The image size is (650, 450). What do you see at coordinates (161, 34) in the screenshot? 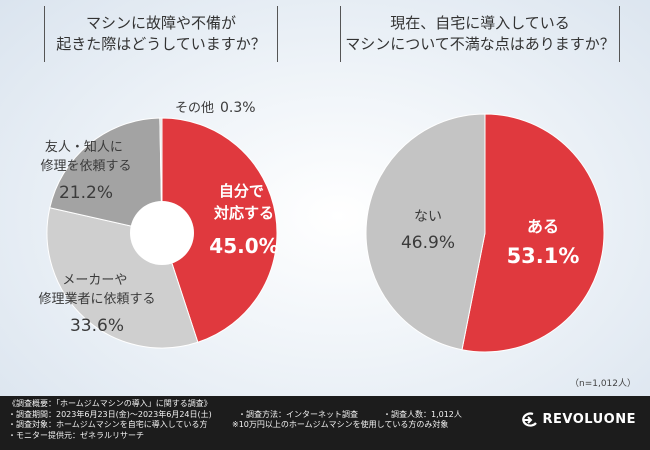
I see `question-1-box: マシンに故障や不備が 起きた際はどうしていますか？` at bounding box center [161, 34].